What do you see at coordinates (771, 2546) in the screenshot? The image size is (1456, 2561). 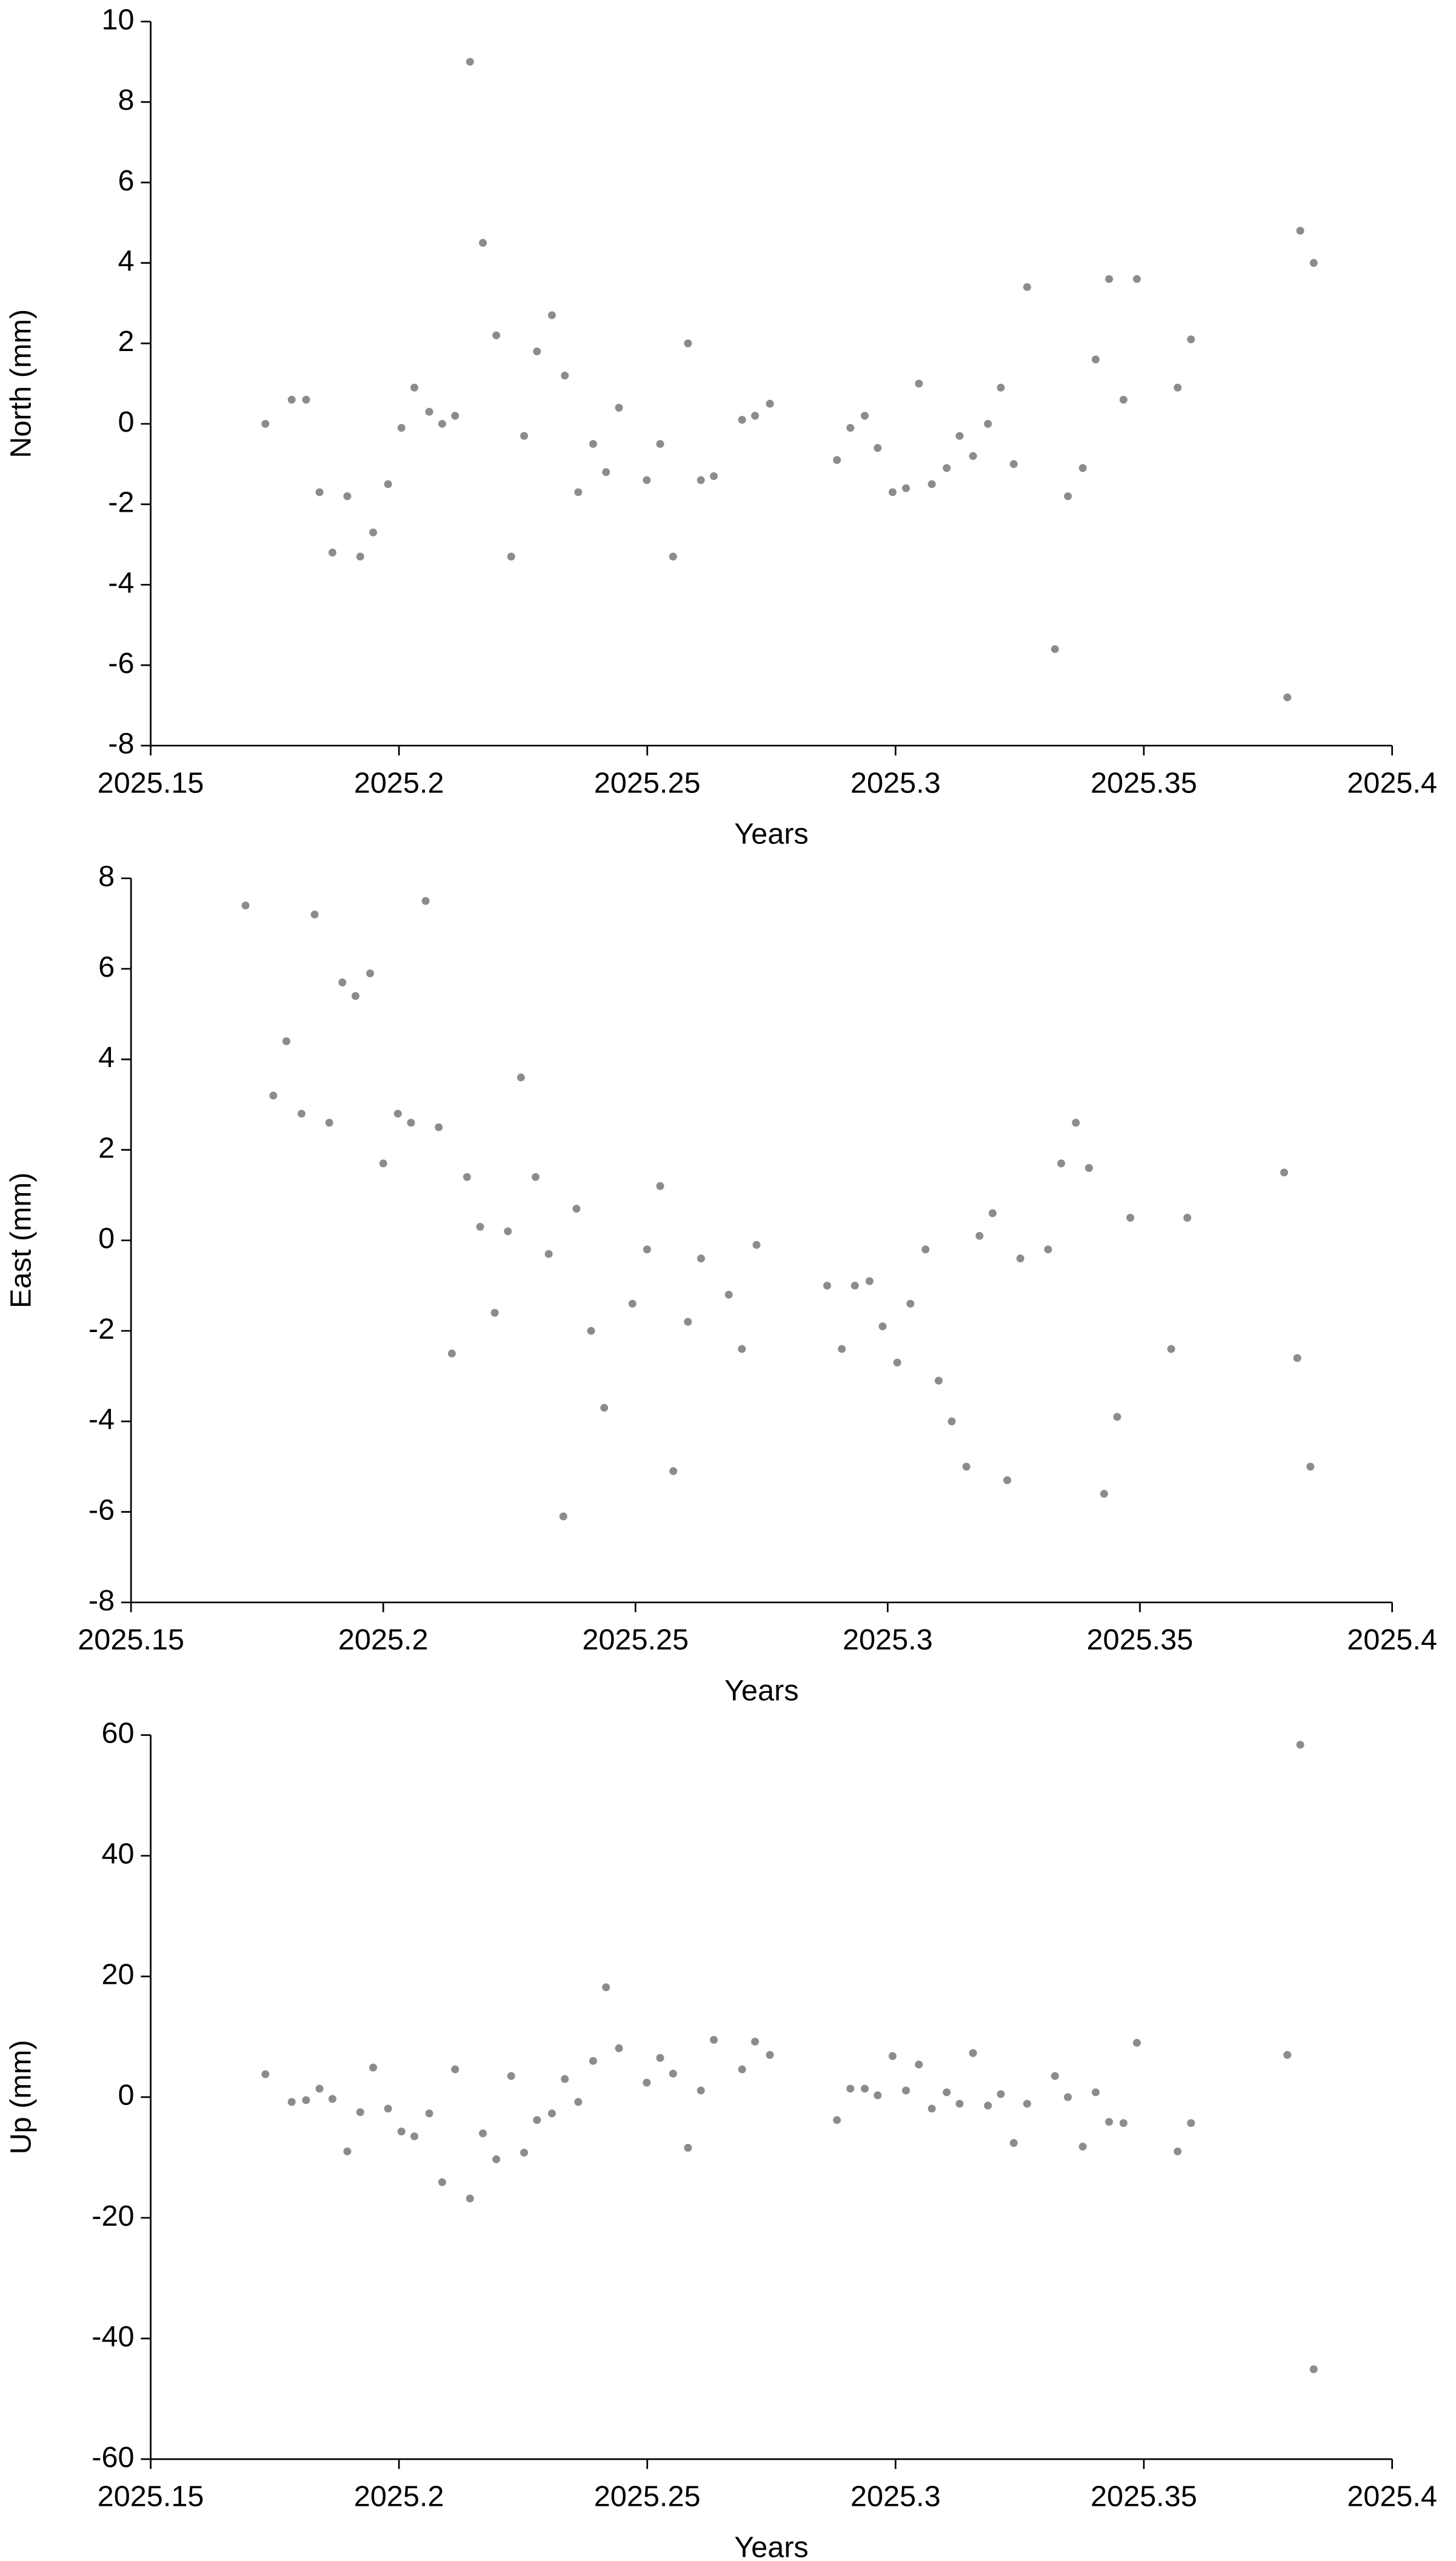 I see `x-axis-label: Years` at bounding box center [771, 2546].